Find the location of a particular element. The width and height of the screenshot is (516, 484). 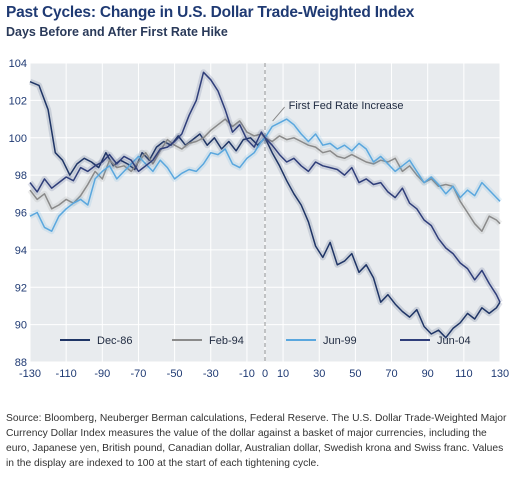

x-tick-label: 130 is located at coordinates (500, 374).